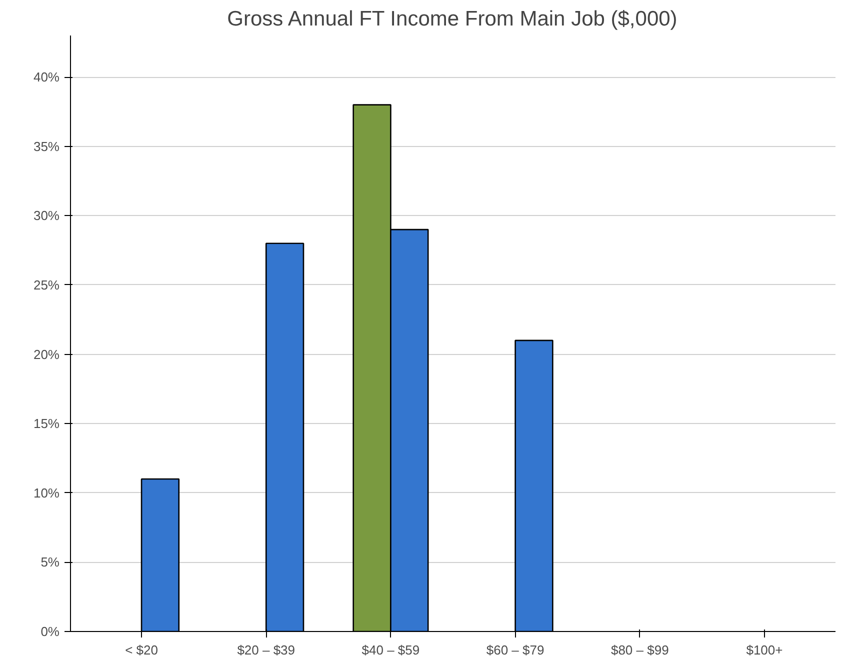 The image size is (861, 667). I want to click on y-tick-label: 15%, so click(46, 424).